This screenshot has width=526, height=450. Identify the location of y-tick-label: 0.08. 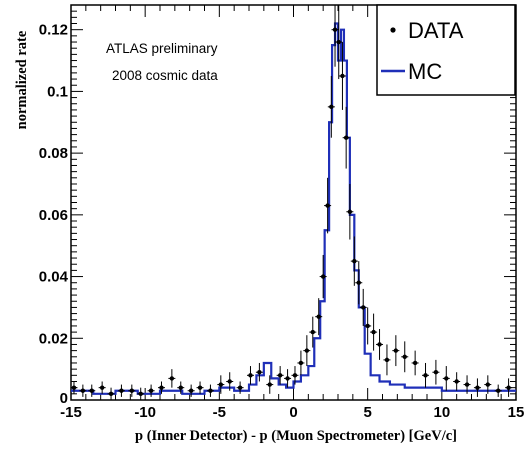
(53, 153).